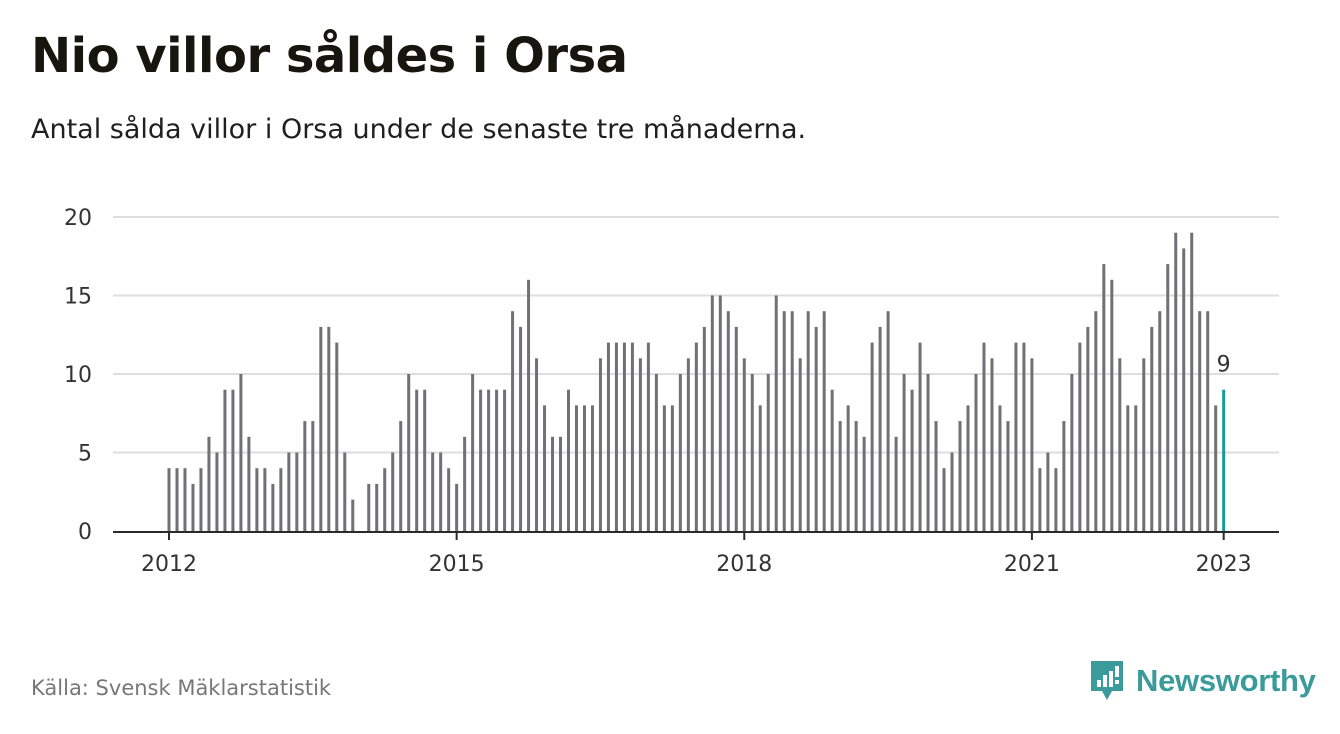  Describe the element at coordinates (78, 218) in the screenshot. I see `y-tick-label: 20` at that location.